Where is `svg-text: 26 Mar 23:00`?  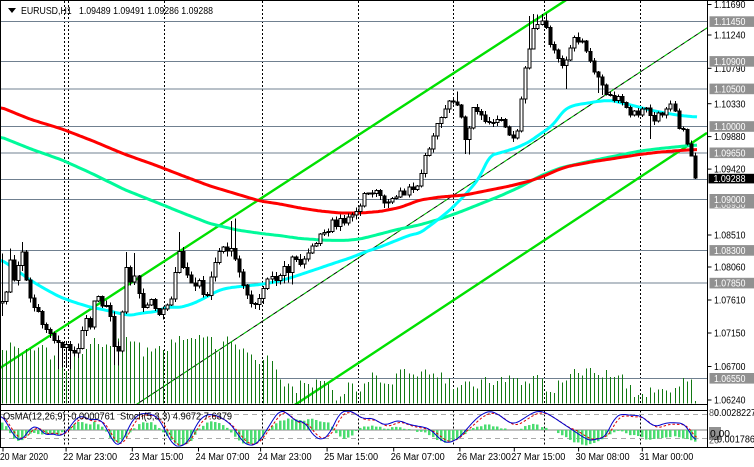
svg-text: 26 Mar 23:00 is located at coordinates (484, 457).